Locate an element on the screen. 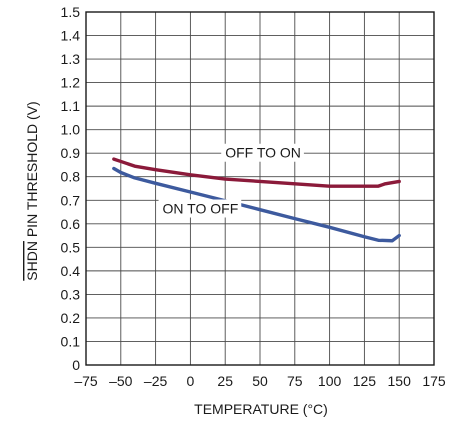 This screenshot has width=469, height=421. annotation-bg-off-to-on is located at coordinates (262, 152).